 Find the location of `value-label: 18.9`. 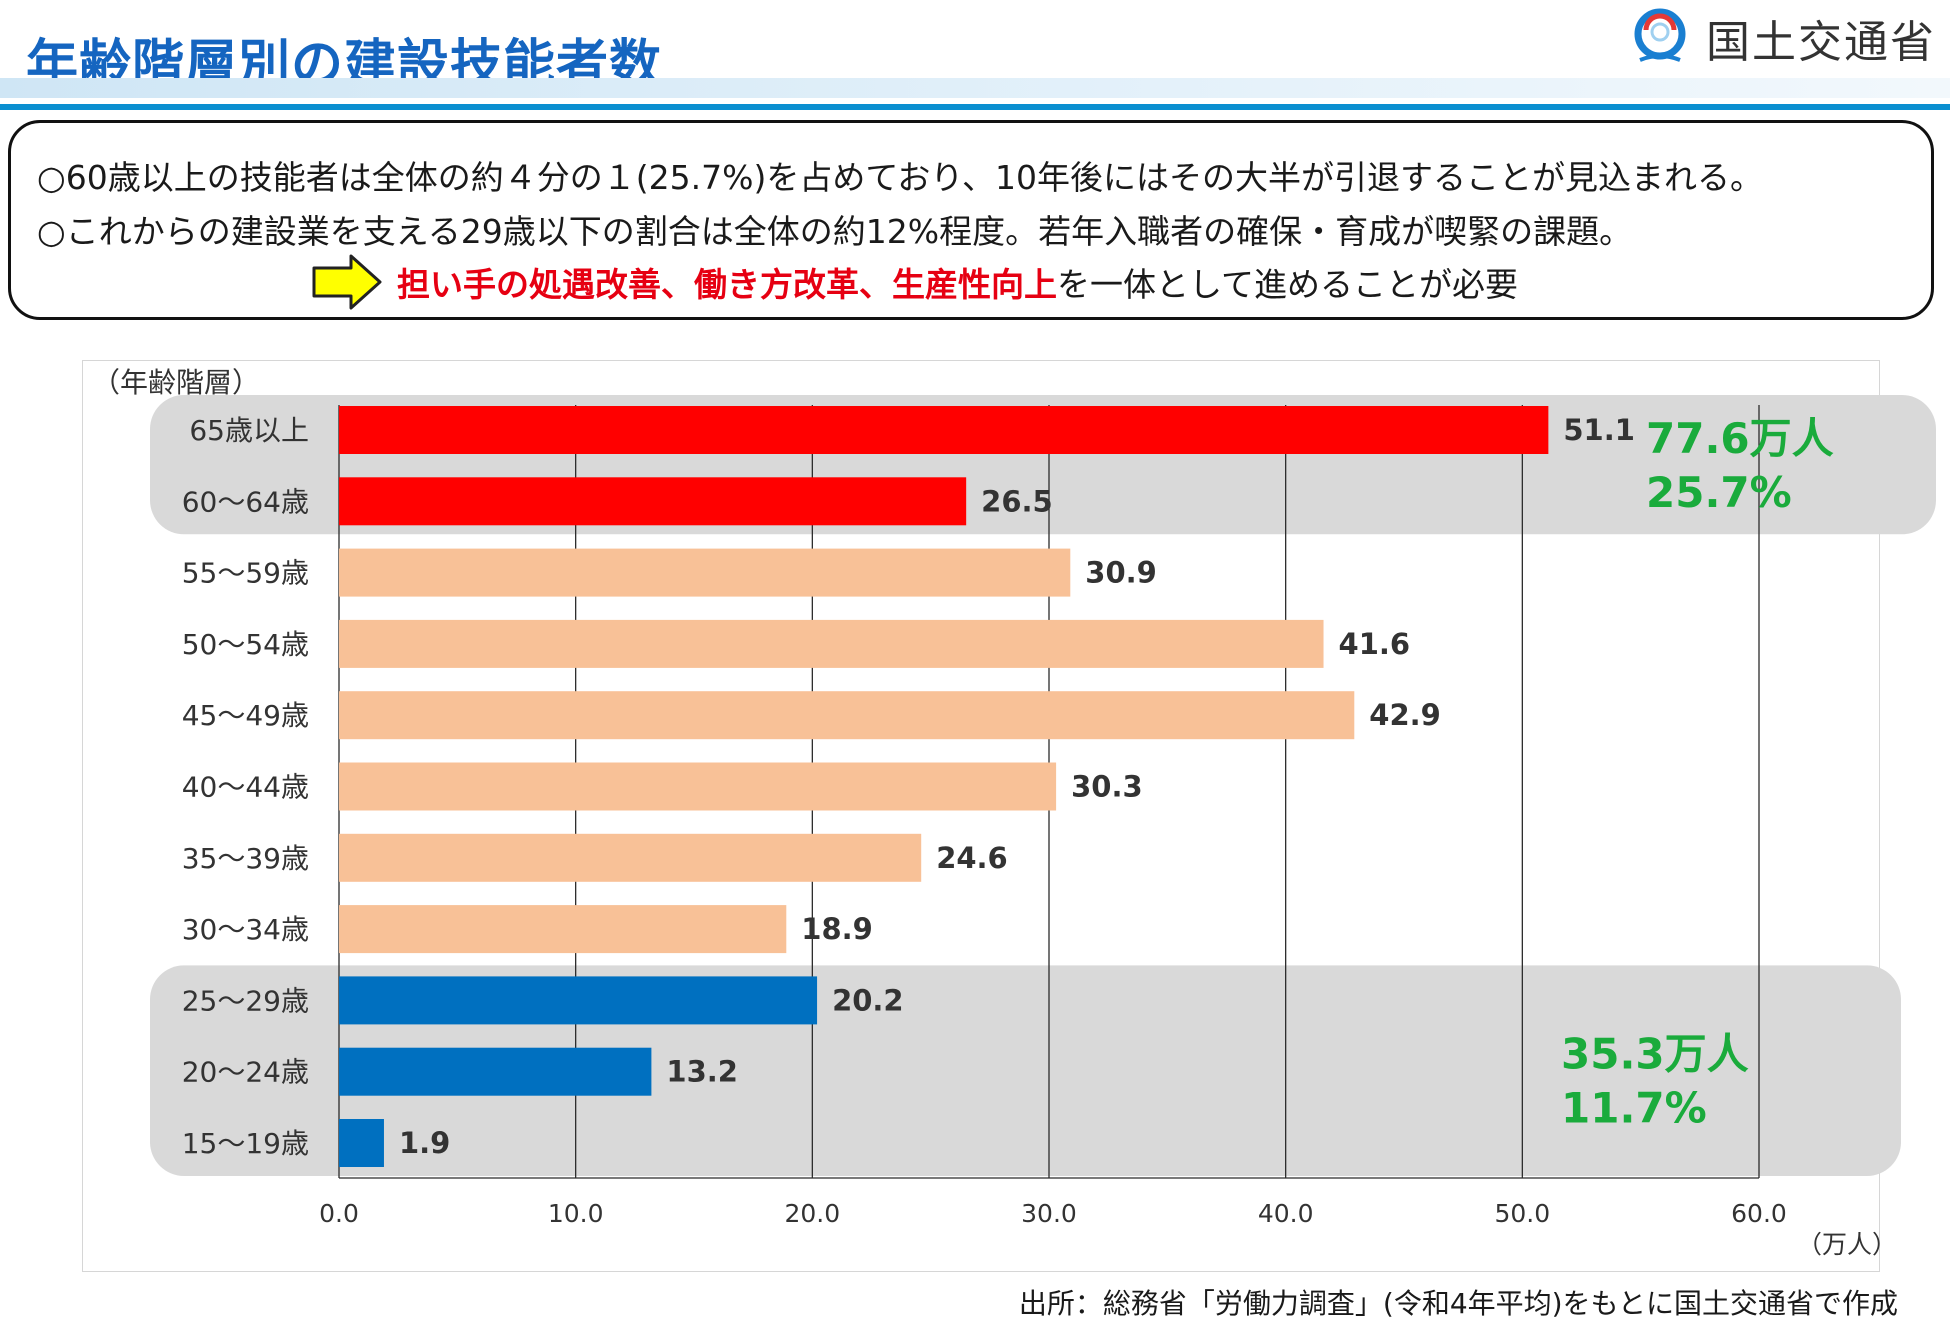

value-label: 18.9 is located at coordinates (837, 929).